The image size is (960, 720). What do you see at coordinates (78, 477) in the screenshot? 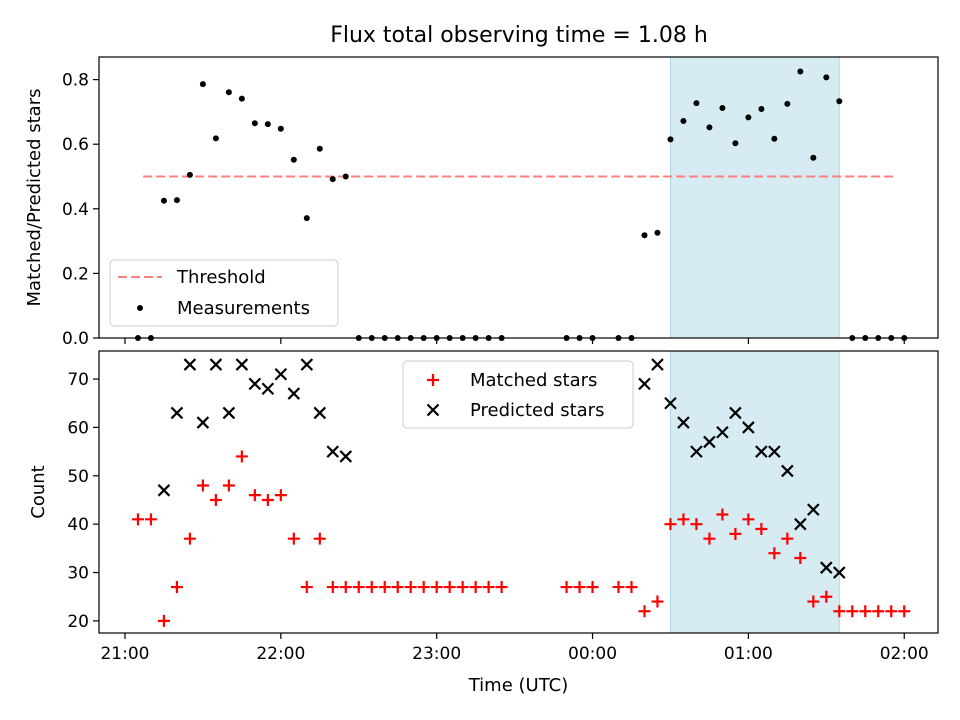
I see `y-tick-label: 50` at bounding box center [78, 477].